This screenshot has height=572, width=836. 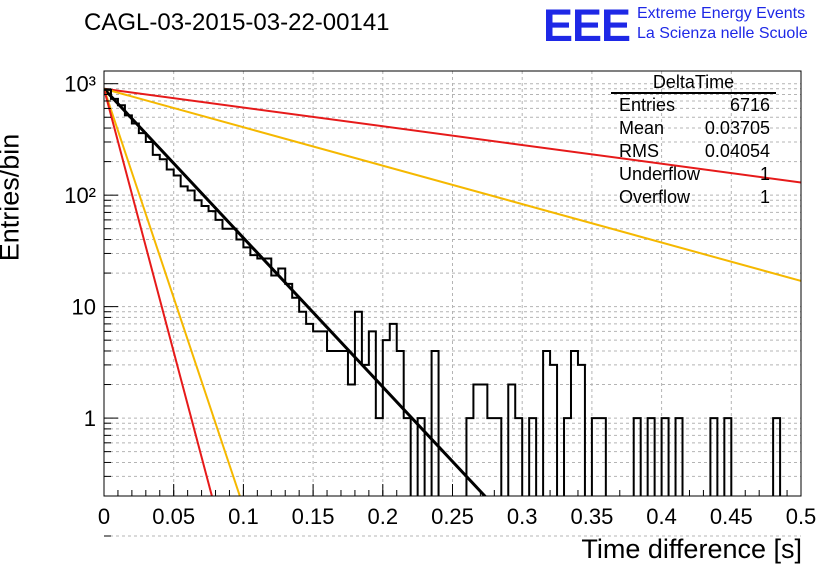 What do you see at coordinates (452, 516) in the screenshot?
I see `x-tick-label: 0.25` at bounding box center [452, 516].